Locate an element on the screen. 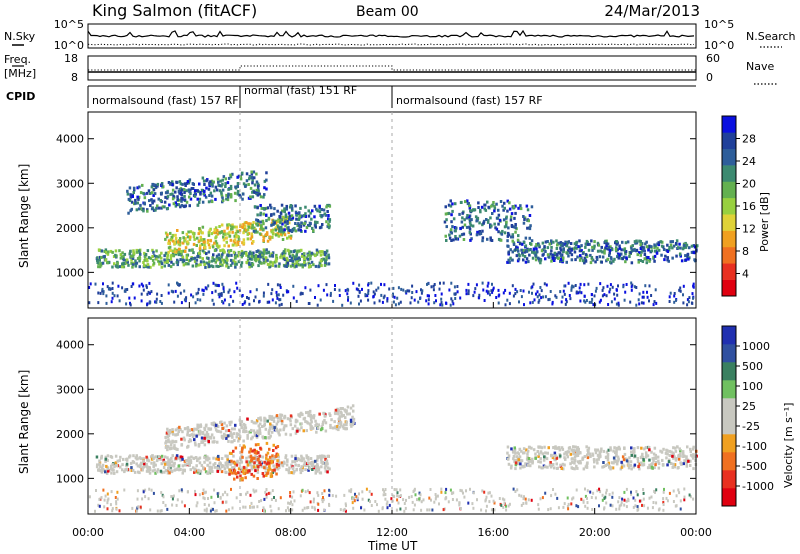 This screenshot has width=800, height=554. x-axis-title: Time UT is located at coordinates (392, 546).